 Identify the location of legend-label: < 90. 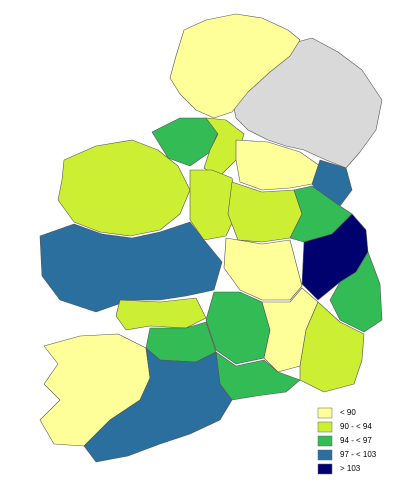
(348, 412).